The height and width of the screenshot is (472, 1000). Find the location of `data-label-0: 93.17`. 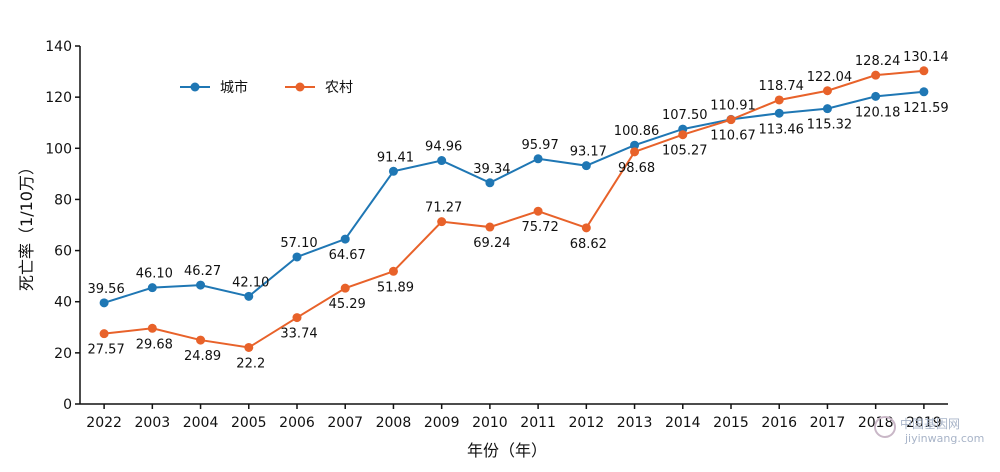

data-label-0: 93.17 is located at coordinates (588, 152).